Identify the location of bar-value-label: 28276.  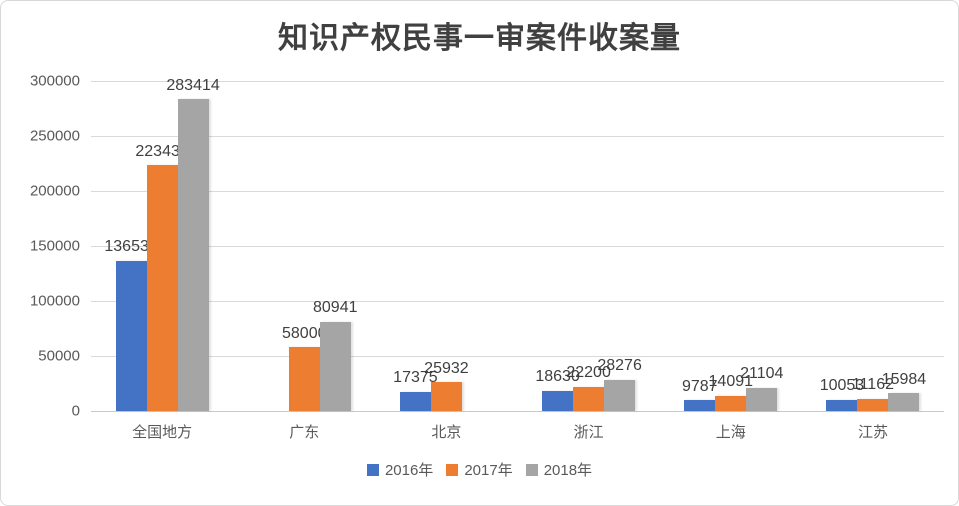
(619, 366).